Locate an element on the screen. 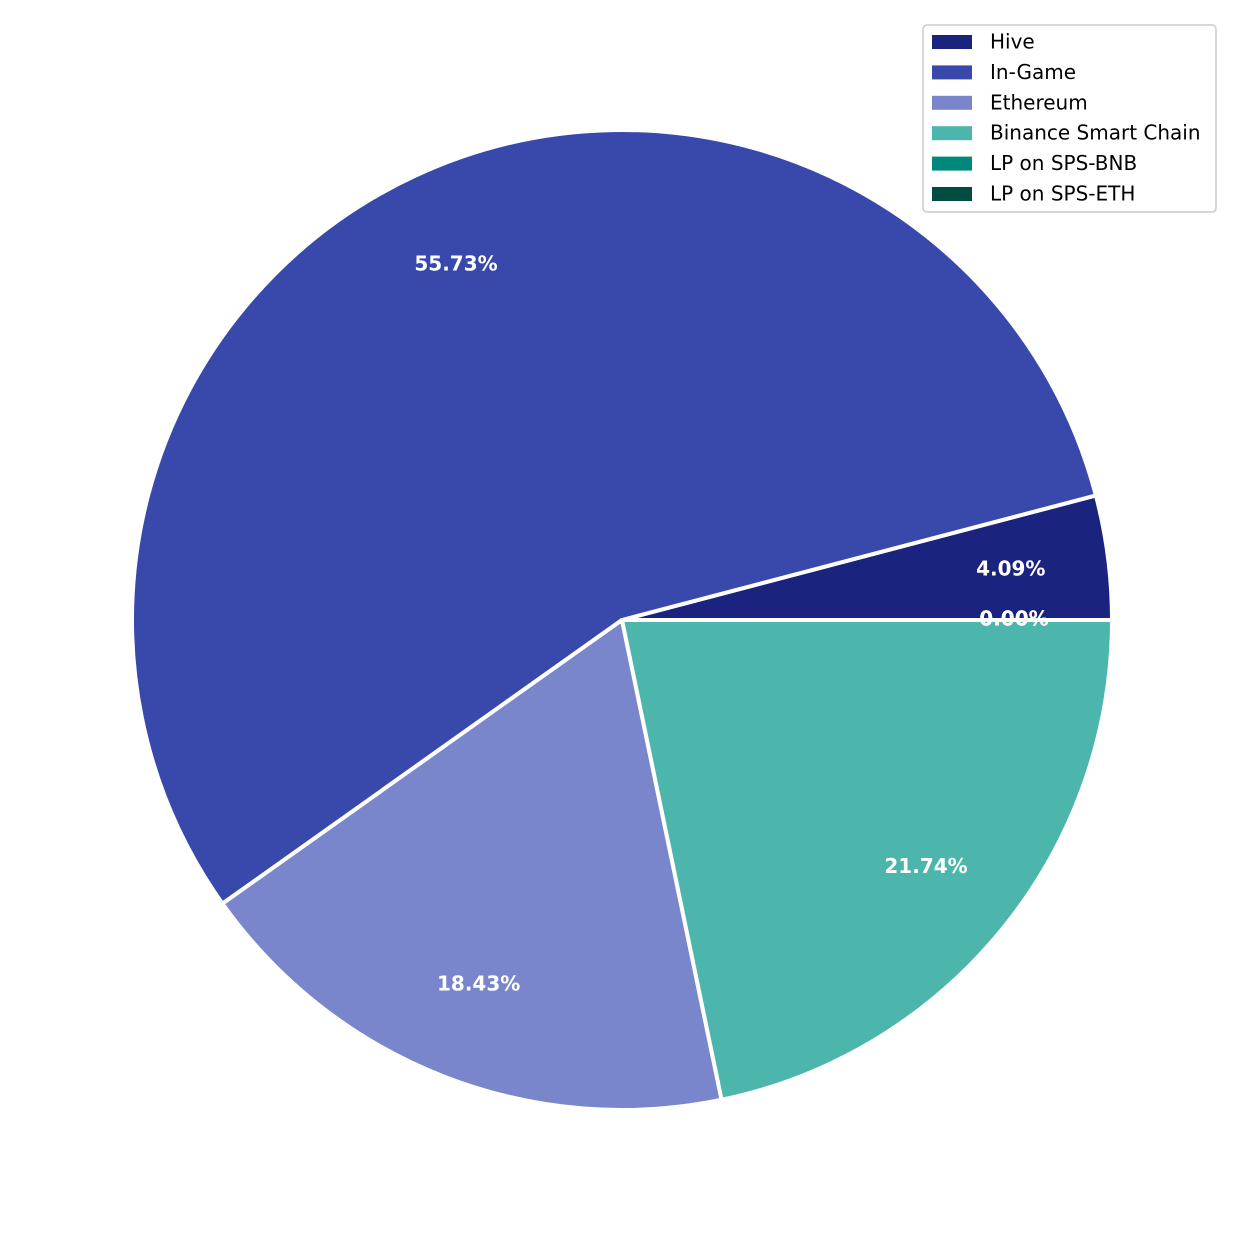  value-label: 0.00% is located at coordinates (1013, 619).